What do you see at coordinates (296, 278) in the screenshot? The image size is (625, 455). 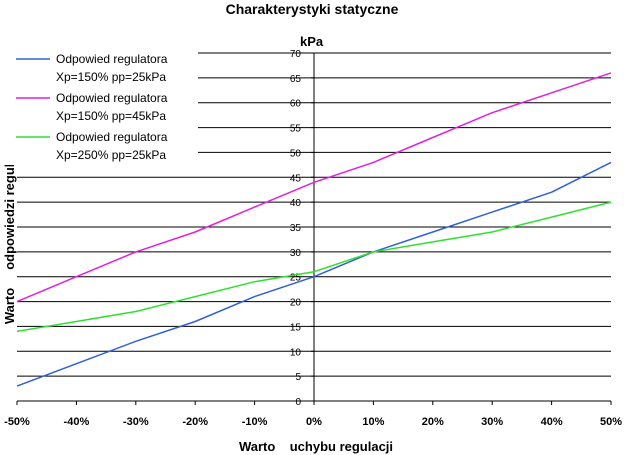 I see `y-tick-label-25: 25` at bounding box center [296, 278].